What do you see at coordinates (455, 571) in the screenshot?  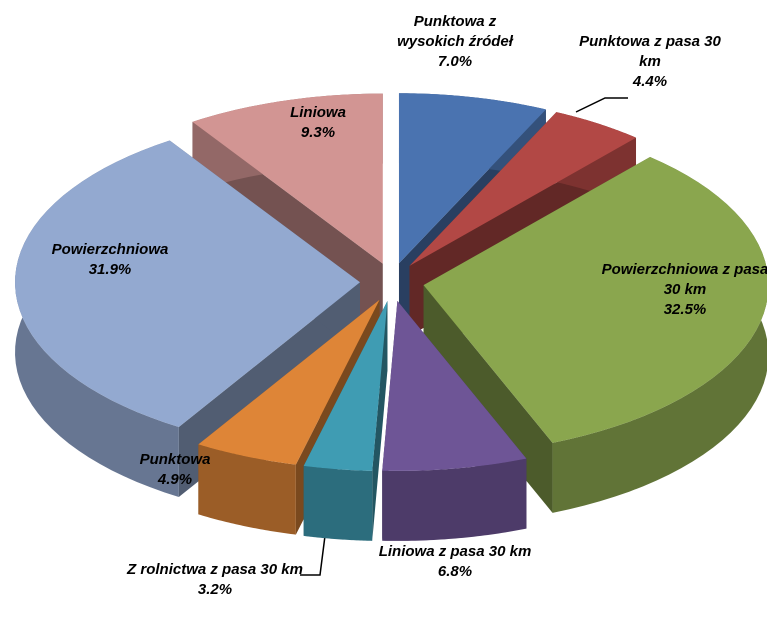 I see `value-label: 6.8%` at bounding box center [455, 571].